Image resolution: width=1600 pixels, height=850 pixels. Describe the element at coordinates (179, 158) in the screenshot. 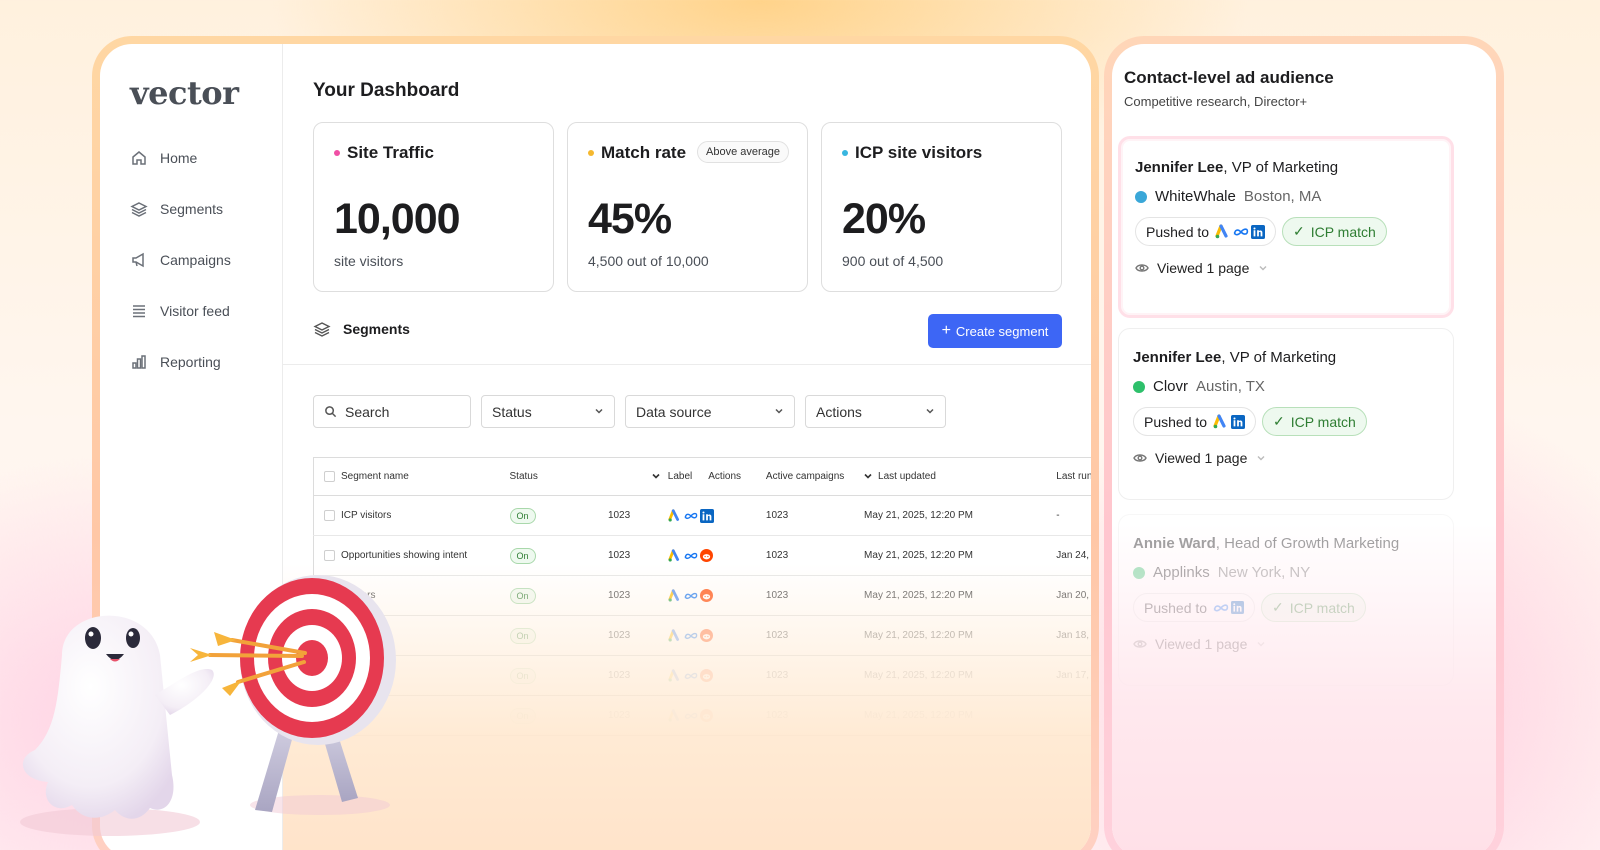

I see `sidebar-item-label: Home` at that location.